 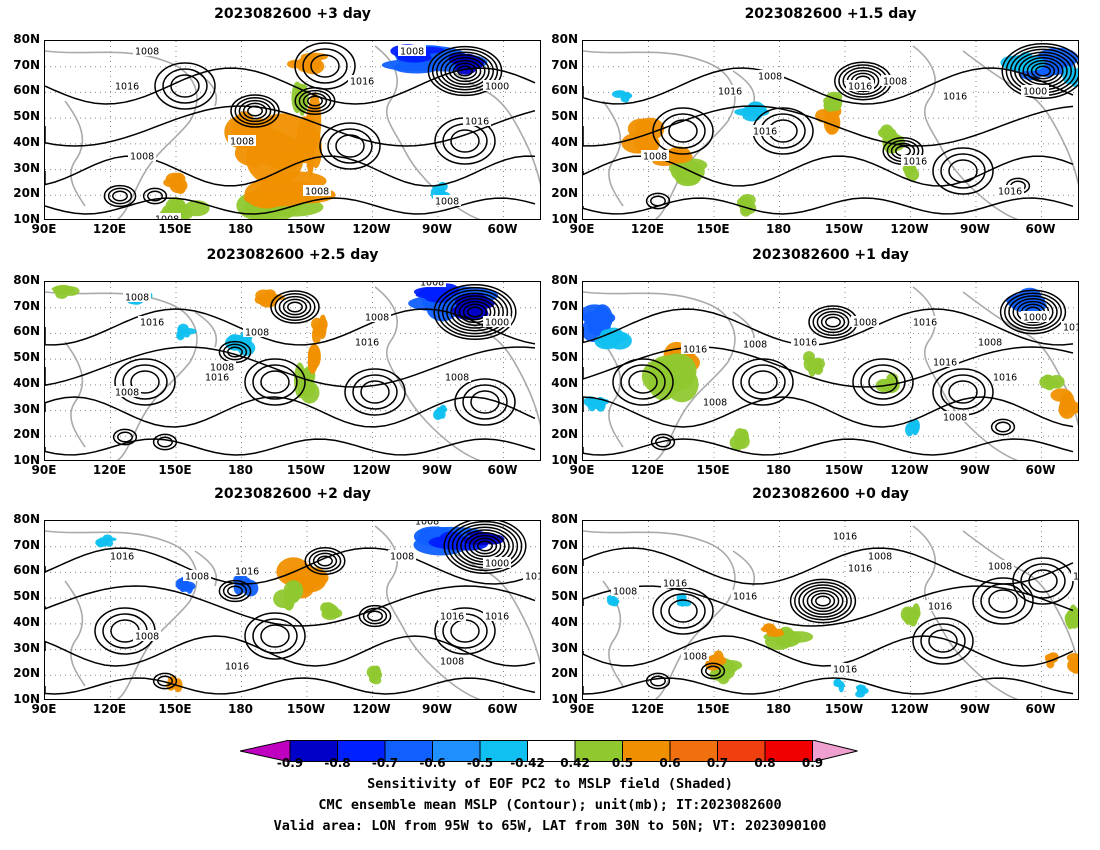 I want to click on lon-tick-label: 60W, so click(x=1040, y=470).